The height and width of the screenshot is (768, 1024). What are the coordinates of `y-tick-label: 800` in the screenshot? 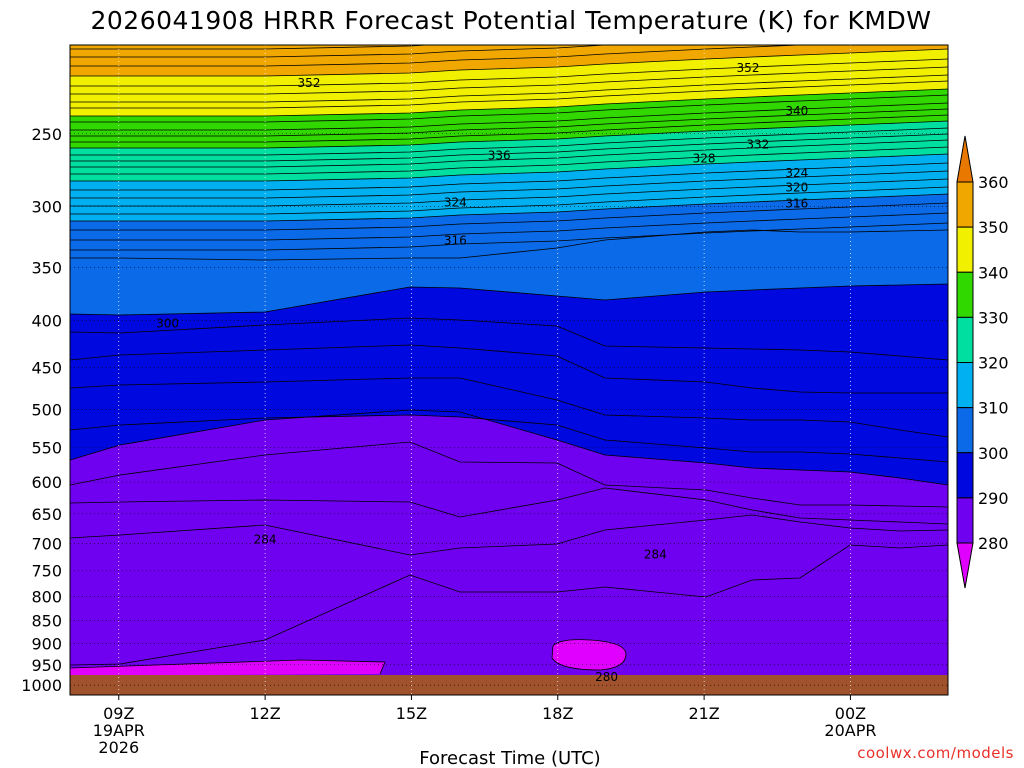 It's located at (46, 596).